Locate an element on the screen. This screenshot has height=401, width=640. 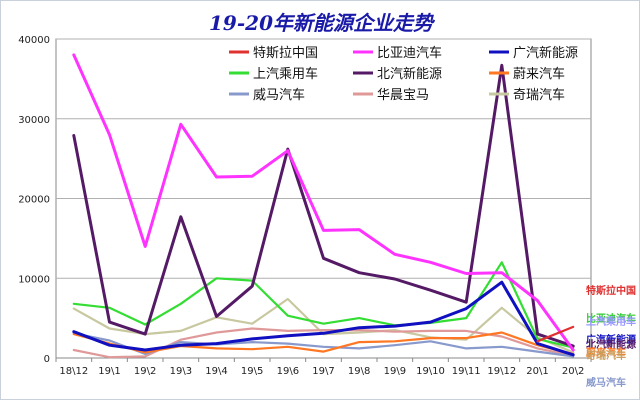
y-tick-label: 0 is located at coordinates (47, 359).